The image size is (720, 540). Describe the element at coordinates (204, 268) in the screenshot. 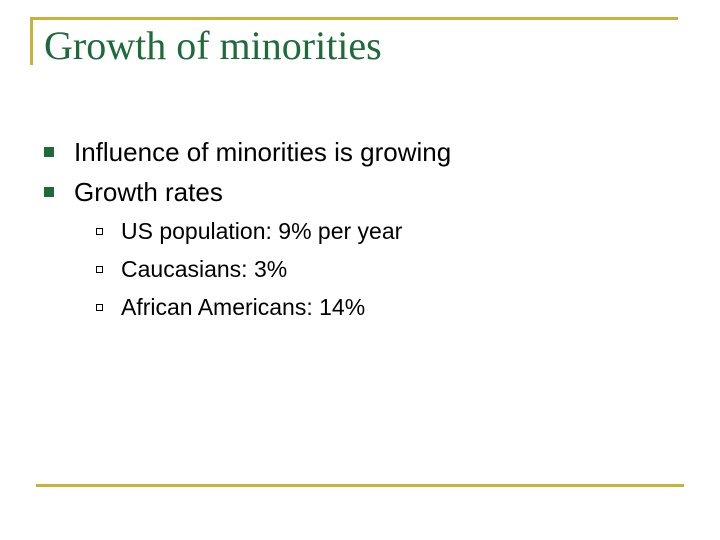

I see `sub-bullet-text: Caucasians: 3%` at that location.